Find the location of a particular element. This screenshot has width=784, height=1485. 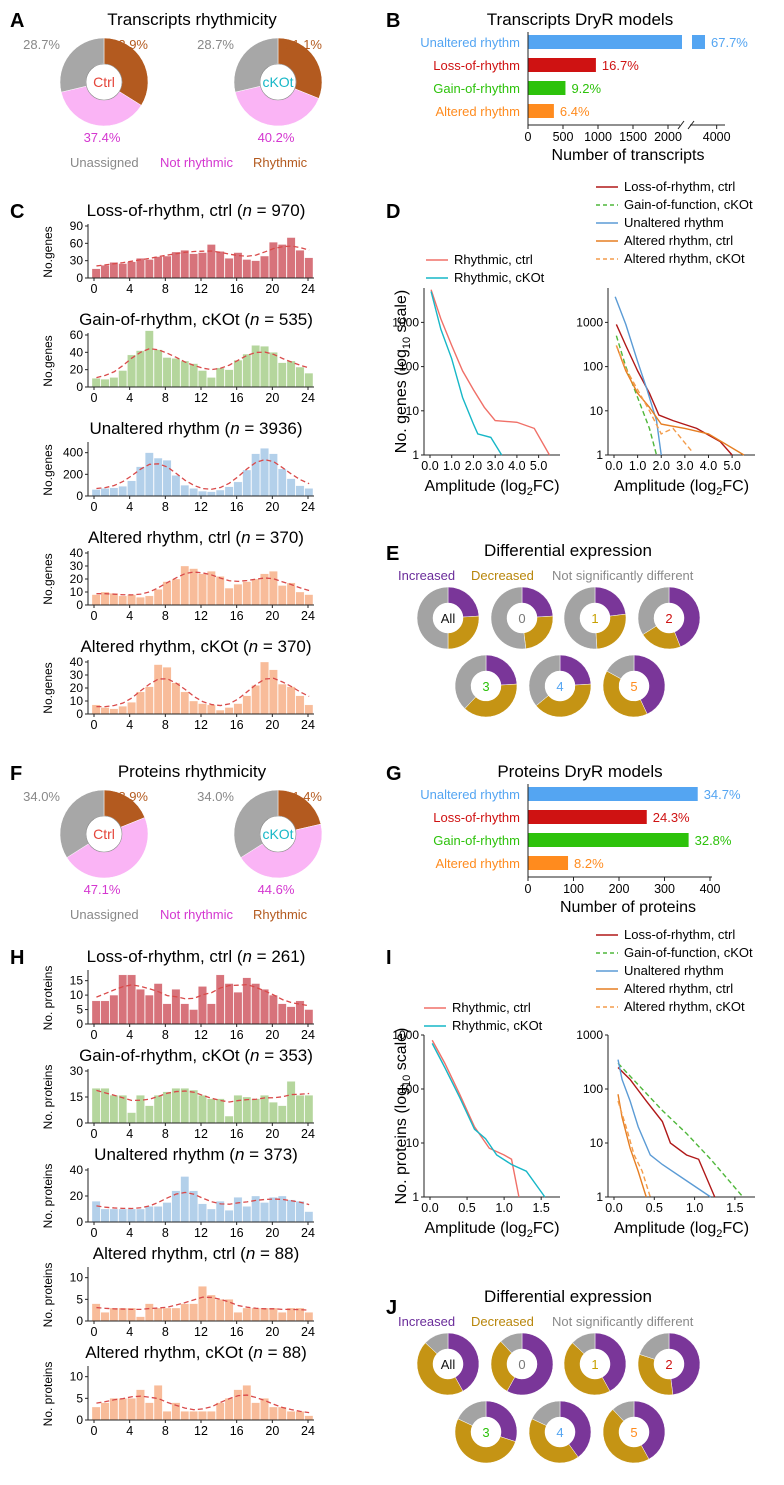

x-tick-label: 500 is located at coordinates (563, 137).